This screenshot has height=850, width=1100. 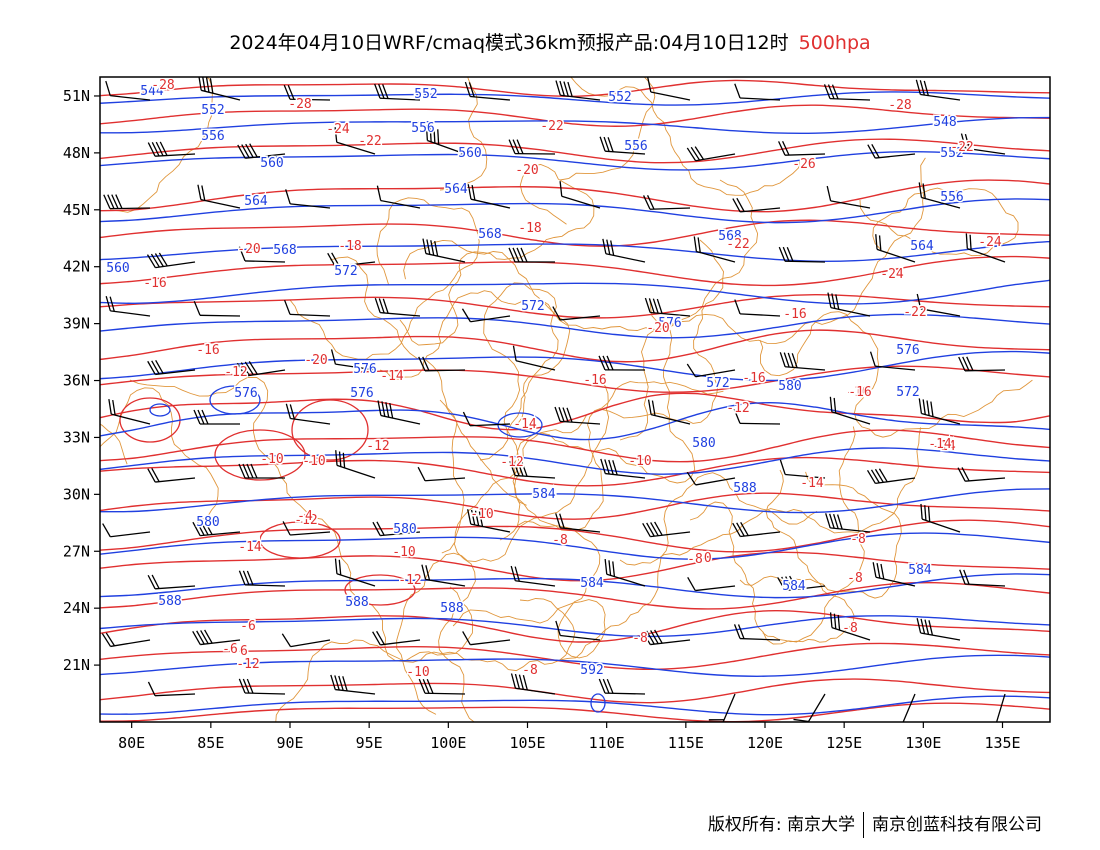 I want to click on height-label: 556, so click(x=635, y=146).